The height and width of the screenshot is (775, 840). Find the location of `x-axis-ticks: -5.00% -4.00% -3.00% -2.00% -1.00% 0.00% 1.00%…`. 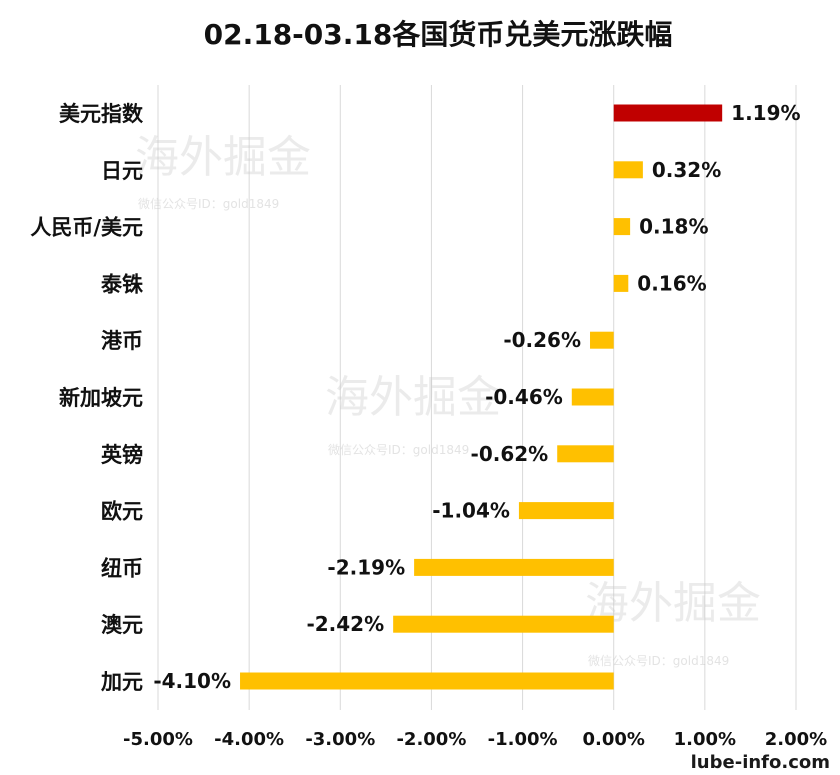

x-axis-ticks: -5.00% -4.00% -3.00% -2.00% -1.00% 0.00% 1.00%… is located at coordinates (475, 739).